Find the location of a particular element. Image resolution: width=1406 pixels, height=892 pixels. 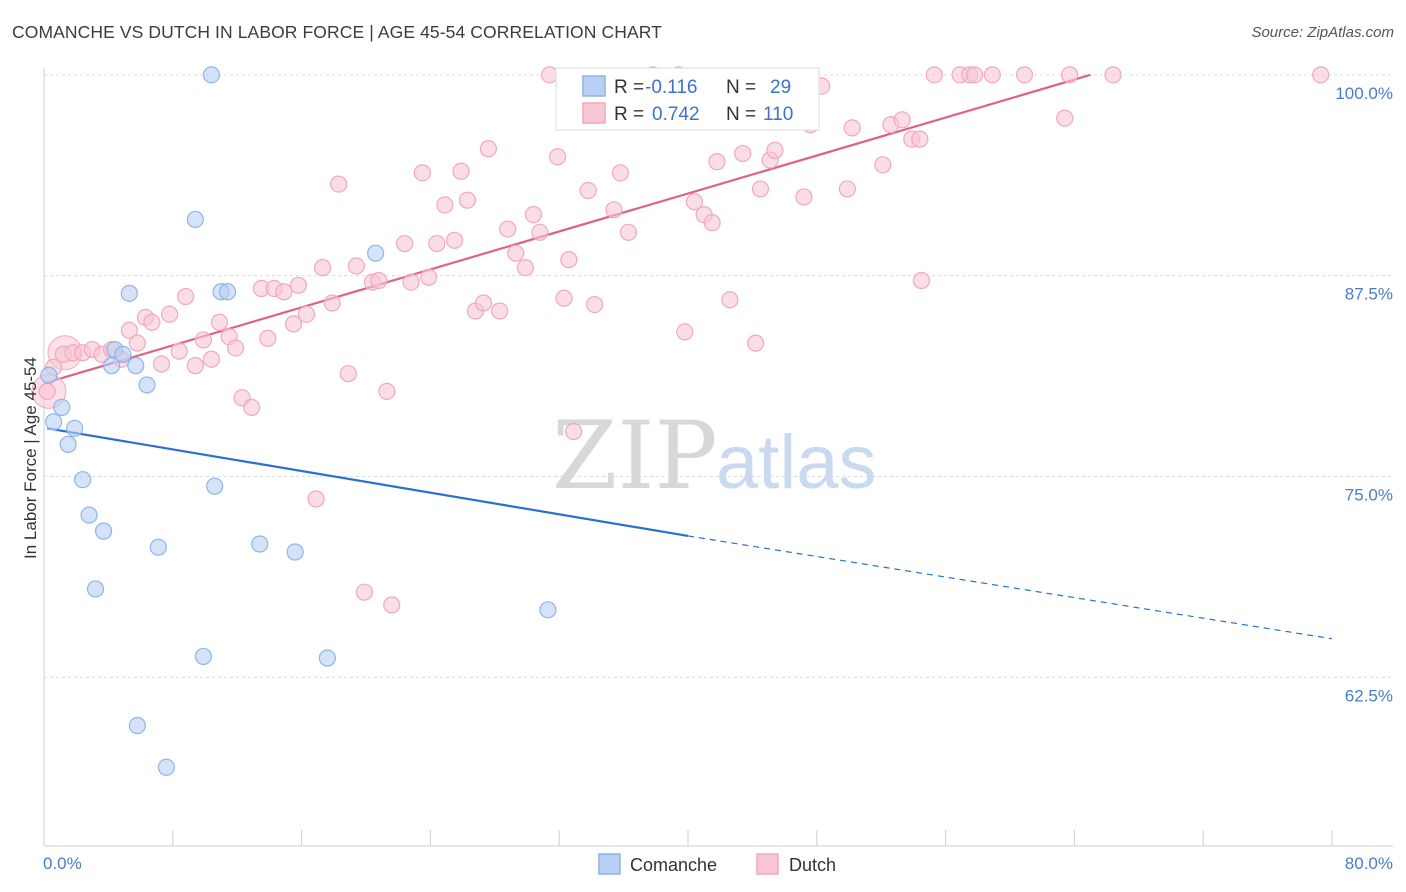

x-tick-label-max: 80.0% is located at coordinates (1369, 863).